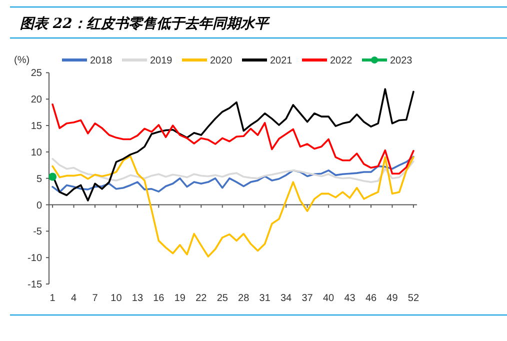 The width and height of the screenshot is (507, 341). What do you see at coordinates (36, 152) in the screenshot?
I see `y-tick-label: 10` at bounding box center [36, 152].